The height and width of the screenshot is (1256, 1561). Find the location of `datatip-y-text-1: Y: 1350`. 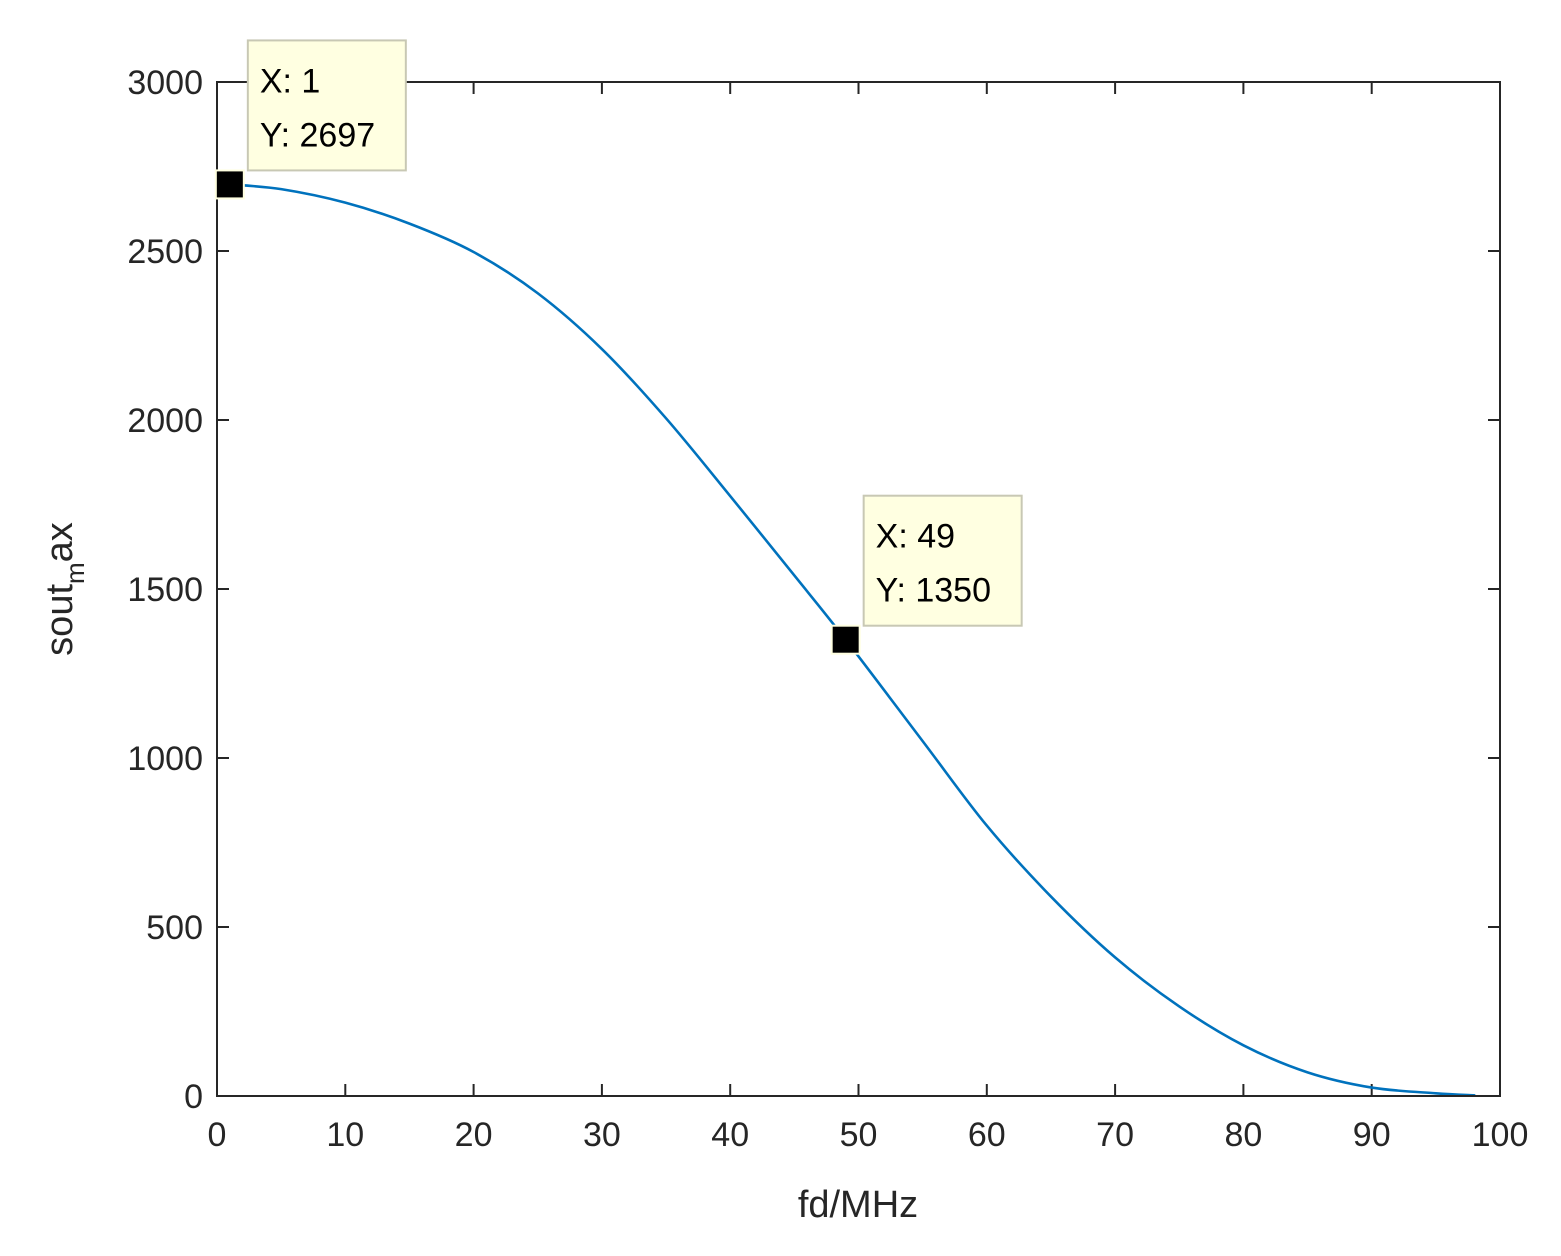

datatip-y-text-1: Y: 1350 is located at coordinates (933, 591).